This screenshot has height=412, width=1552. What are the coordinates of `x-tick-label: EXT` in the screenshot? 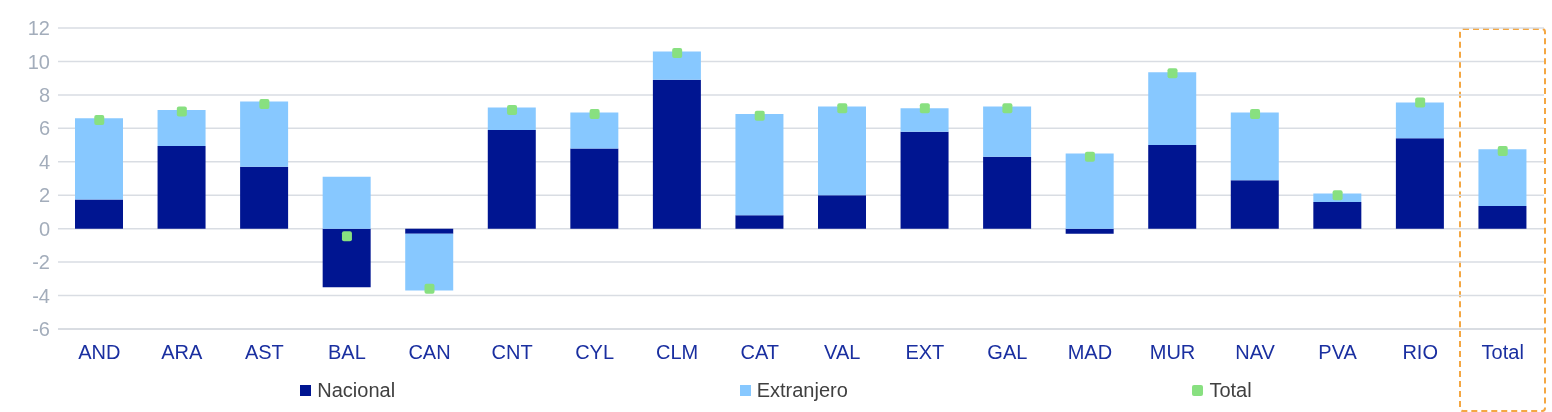 It's located at (925, 352).